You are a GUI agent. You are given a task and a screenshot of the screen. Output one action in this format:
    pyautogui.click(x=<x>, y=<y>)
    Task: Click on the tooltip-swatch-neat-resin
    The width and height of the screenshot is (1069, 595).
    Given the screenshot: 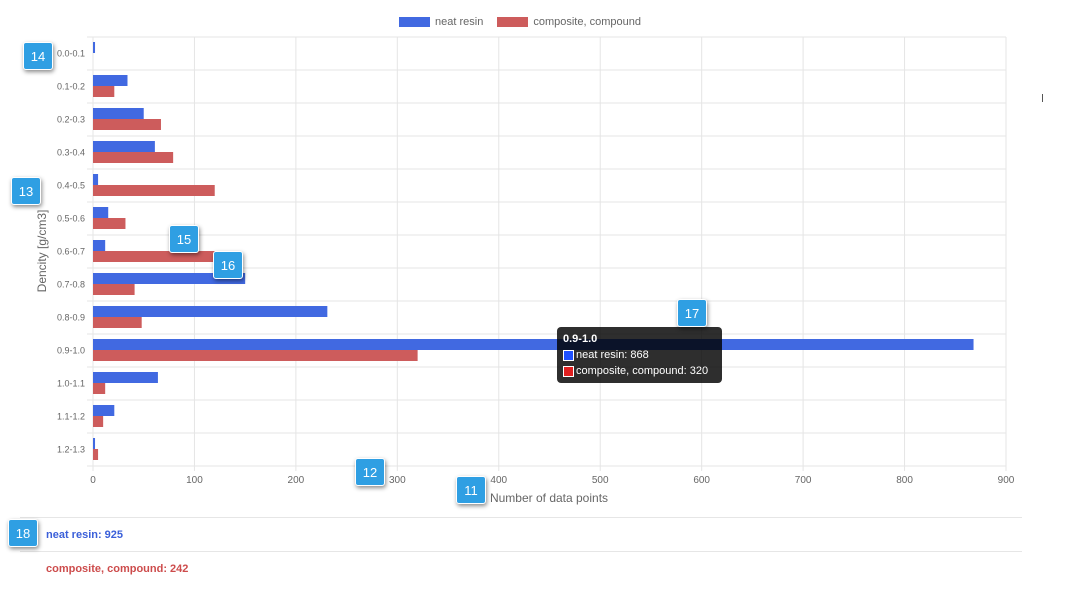 What is the action you would take?
    pyautogui.click(x=568, y=355)
    